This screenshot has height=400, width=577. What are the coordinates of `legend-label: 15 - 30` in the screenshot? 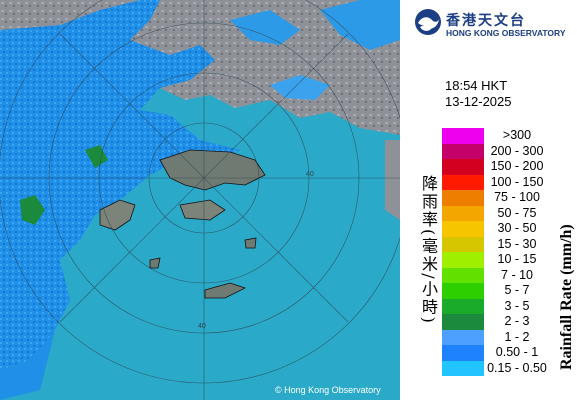 It's located at (517, 243).